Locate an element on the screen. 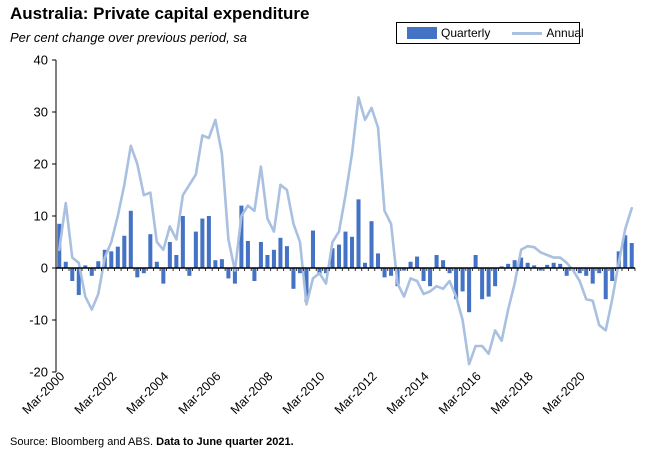 This screenshot has height=455, width=650. y-tick-label: 20 is located at coordinates (41, 164).